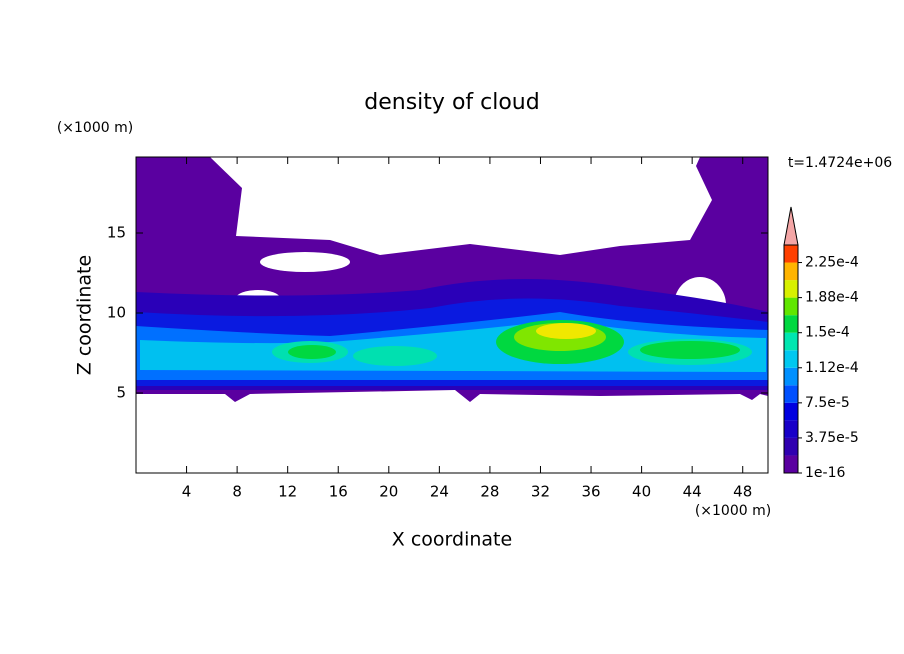 The image size is (904, 654). What do you see at coordinates (590, 492) in the screenshot?
I see `x-tick-label: 36` at bounding box center [590, 492].